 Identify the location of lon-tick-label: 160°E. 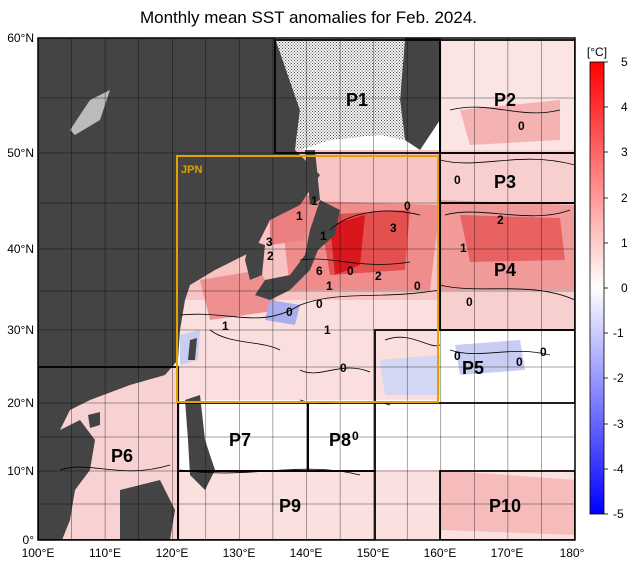
(440, 553).